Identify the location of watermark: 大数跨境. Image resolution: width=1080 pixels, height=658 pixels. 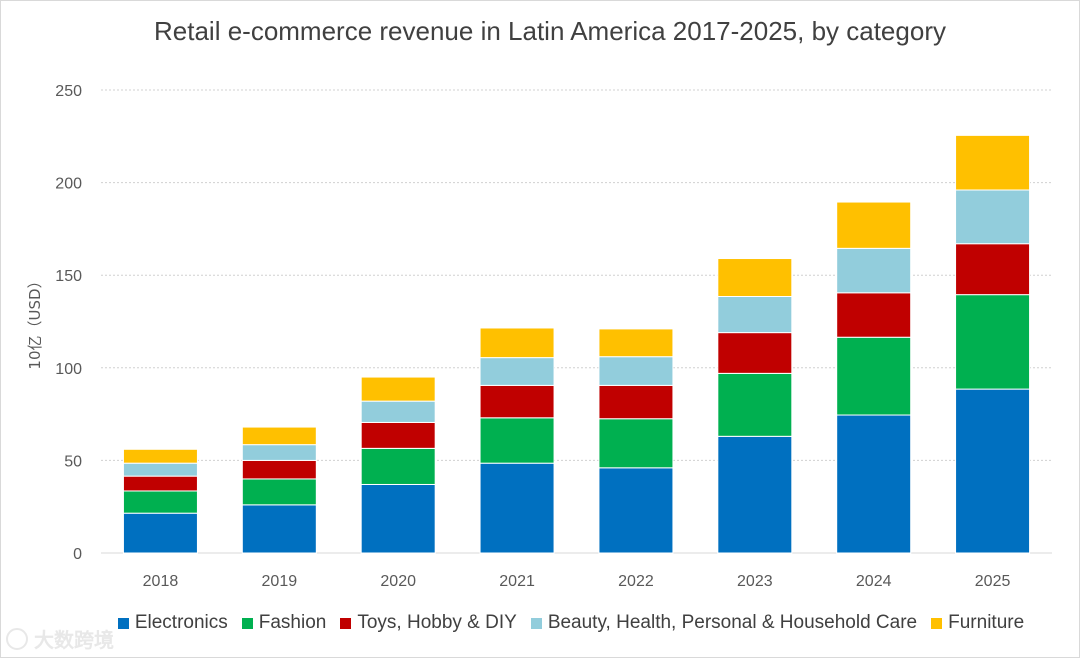
(60, 638).